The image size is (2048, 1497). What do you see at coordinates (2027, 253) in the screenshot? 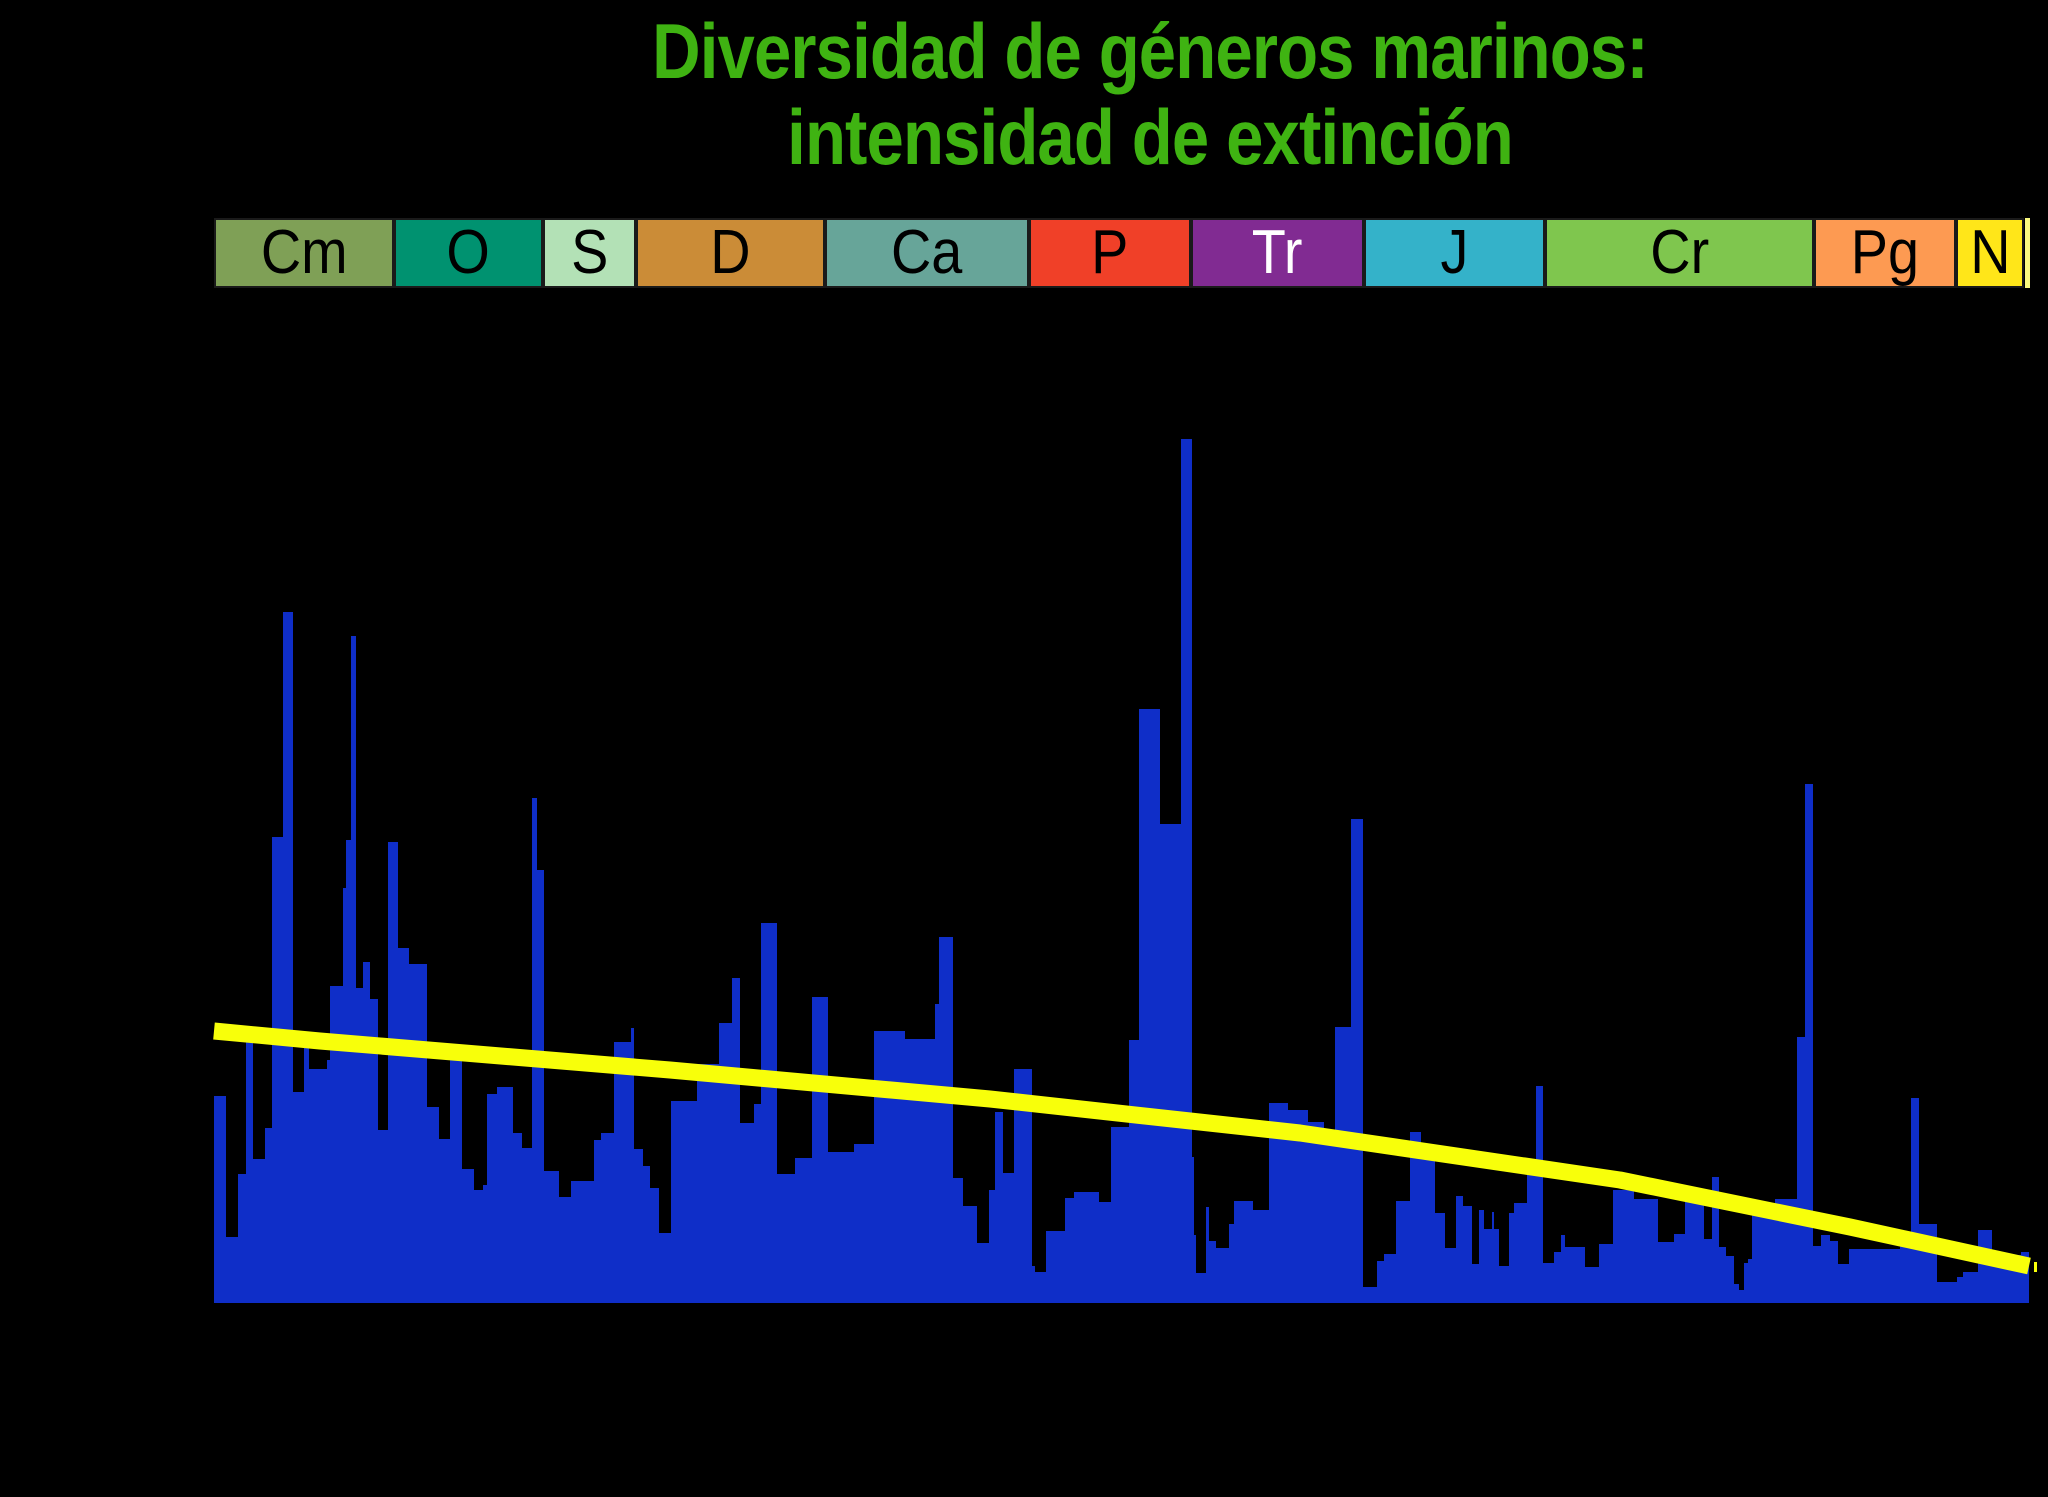
I see `period-q` at bounding box center [2027, 253].